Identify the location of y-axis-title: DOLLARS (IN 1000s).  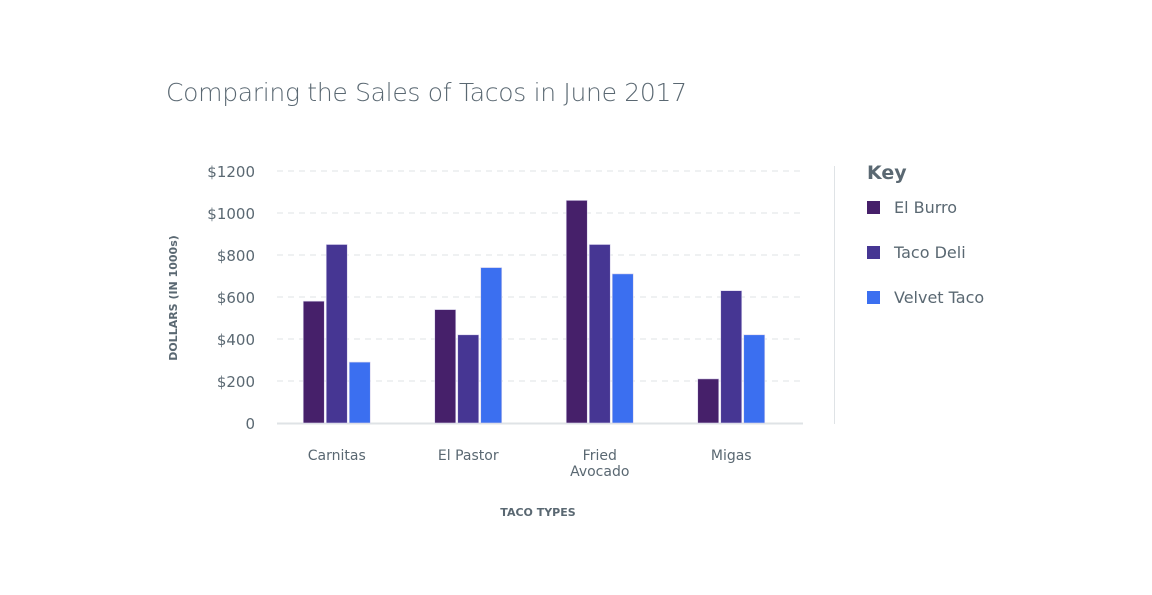
(173, 298).